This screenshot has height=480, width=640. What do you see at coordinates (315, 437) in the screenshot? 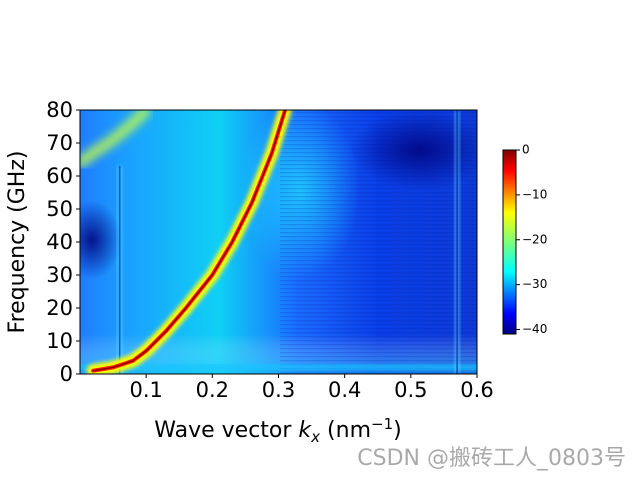
I see `x-axis-label-sub: x` at bounding box center [315, 437].